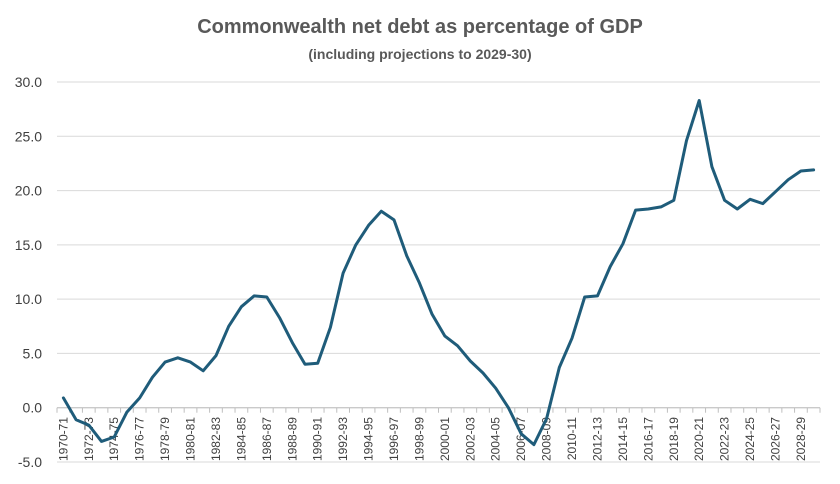 This screenshot has width=840, height=484. Describe the element at coordinates (572, 438) in the screenshot. I see `x-tick-label: 2010-11` at that location.